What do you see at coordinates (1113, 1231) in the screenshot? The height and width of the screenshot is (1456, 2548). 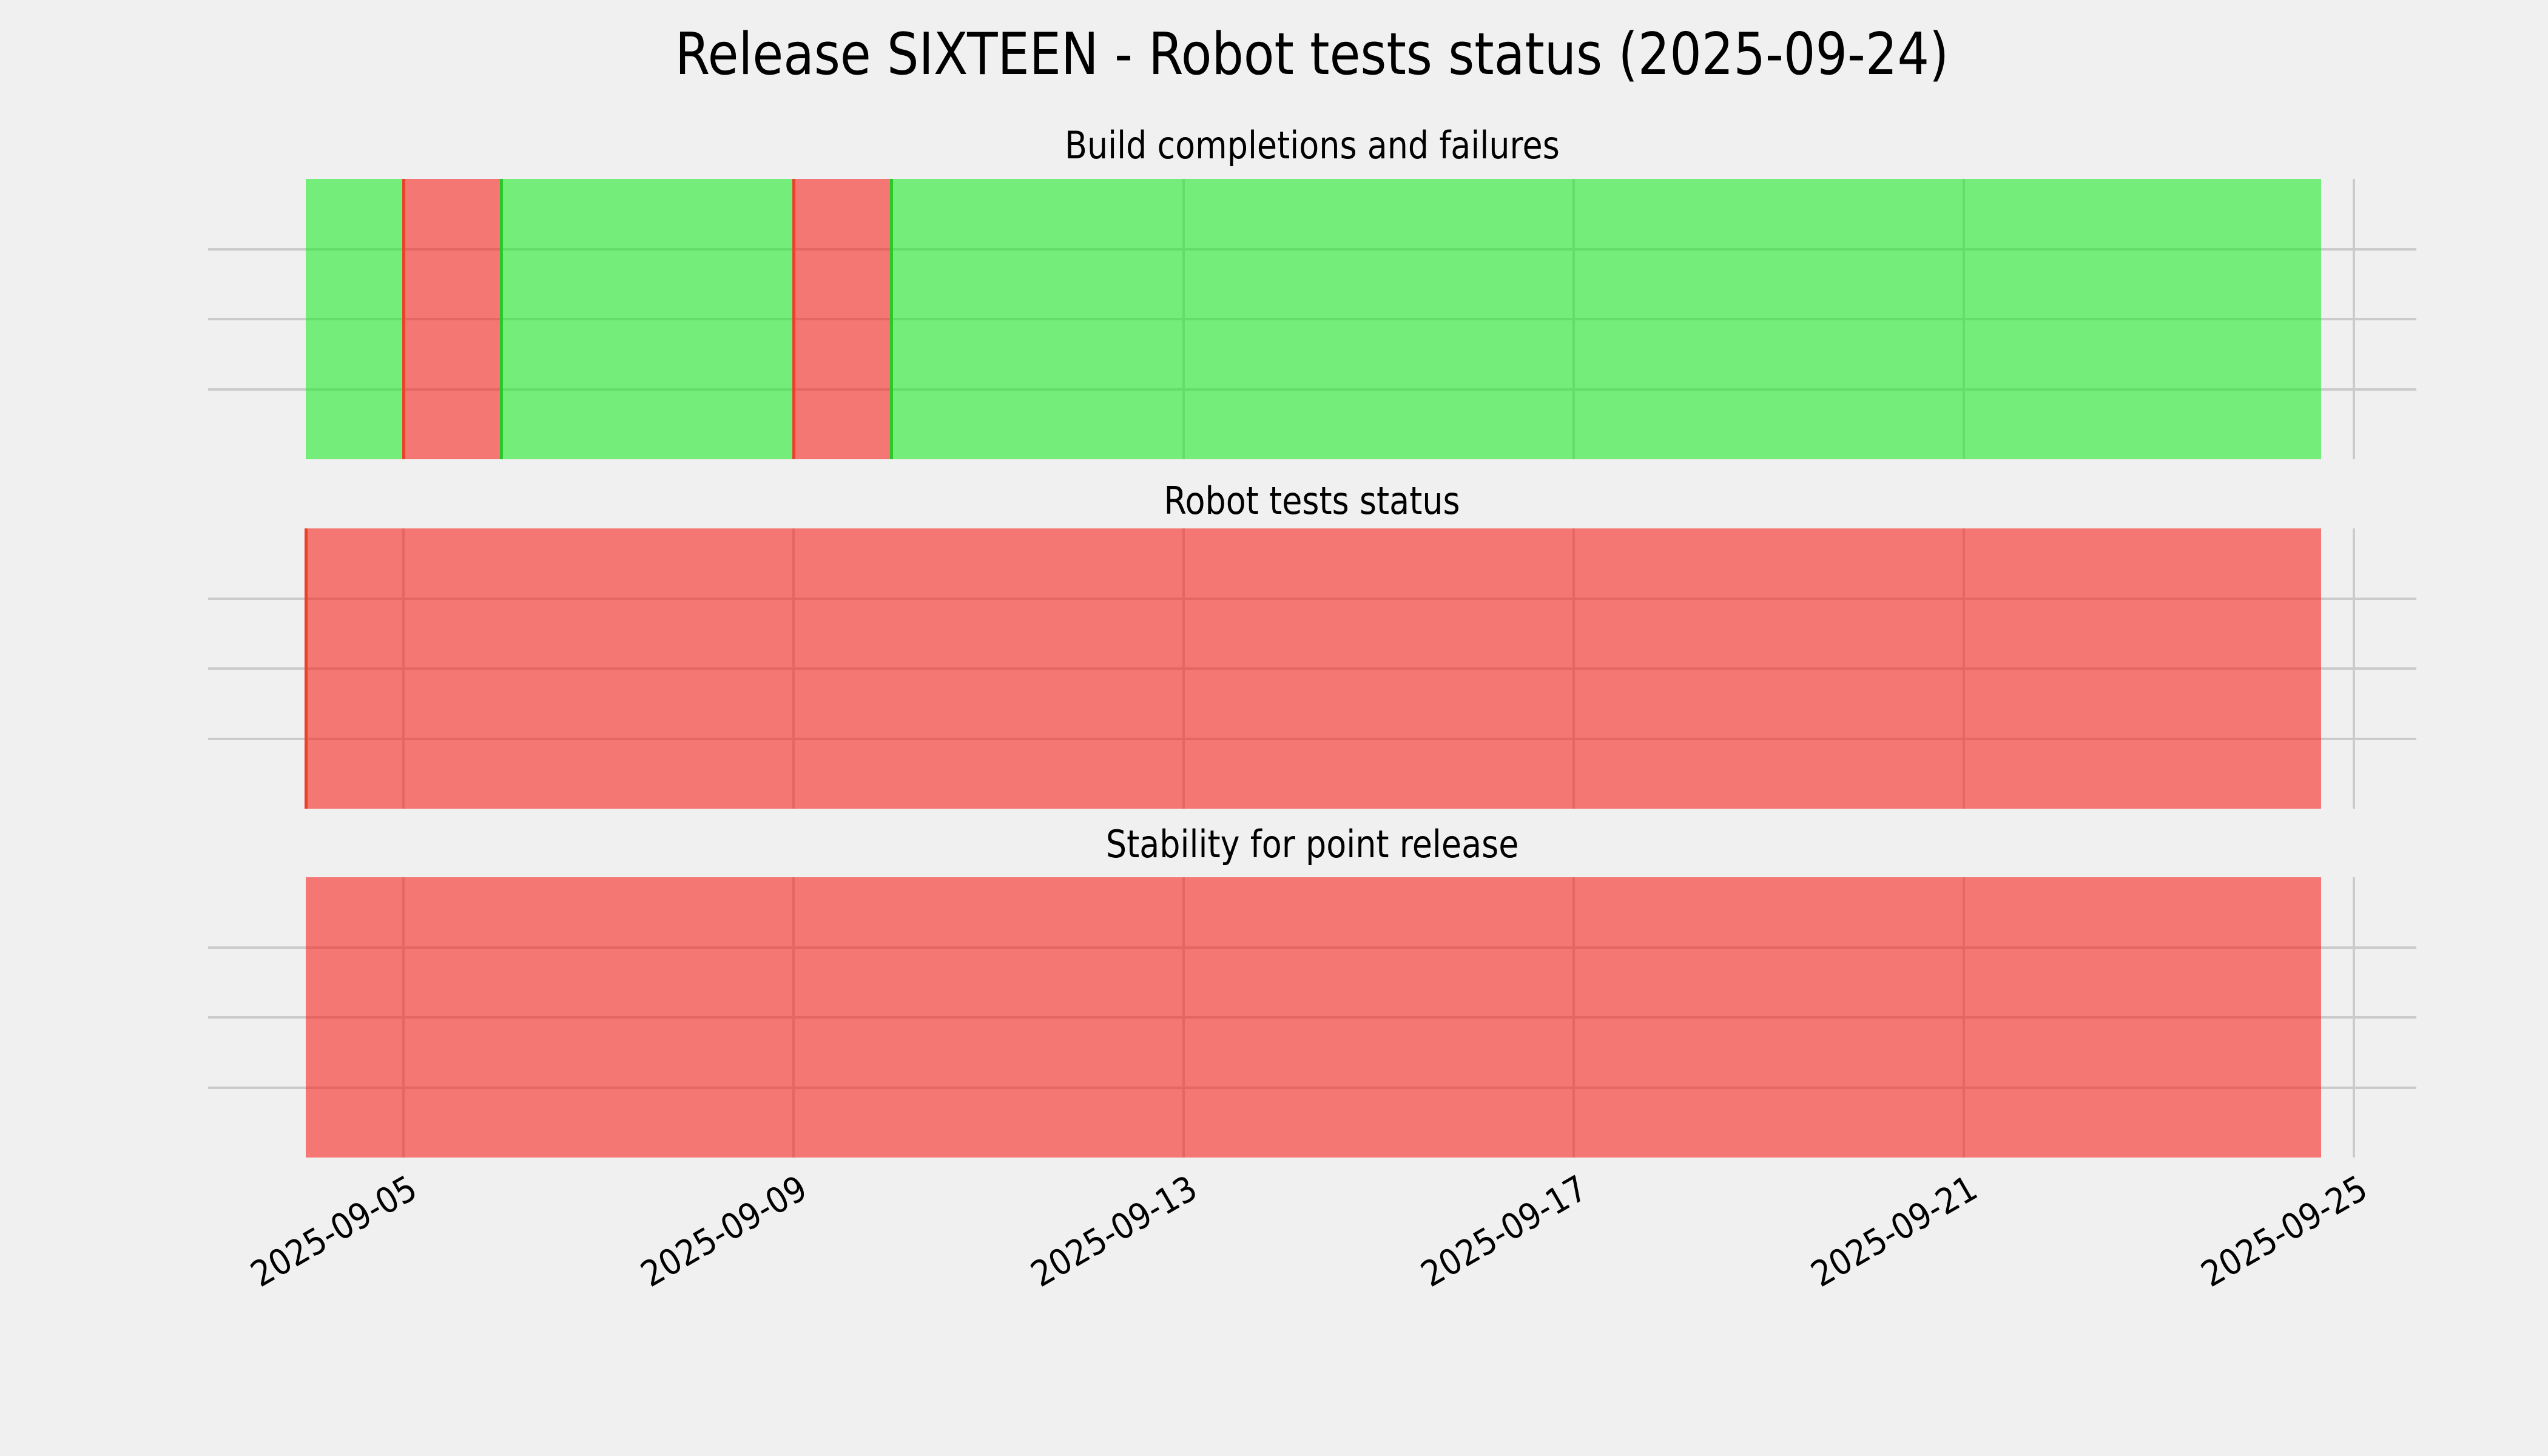 I see `x-tick-label-text: 2025-09-13` at bounding box center [1113, 1231].